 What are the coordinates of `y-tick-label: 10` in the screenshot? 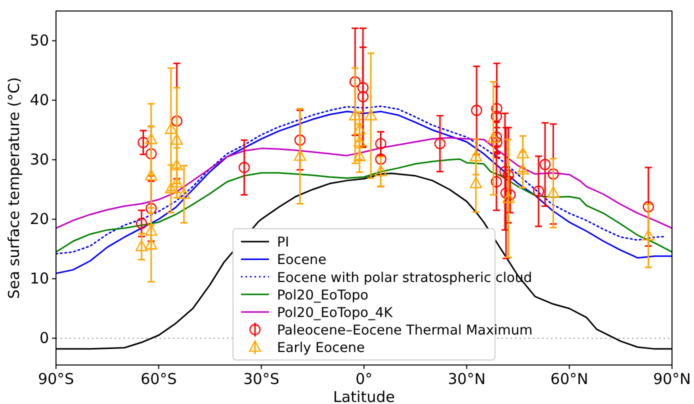 It's located at (39, 279).